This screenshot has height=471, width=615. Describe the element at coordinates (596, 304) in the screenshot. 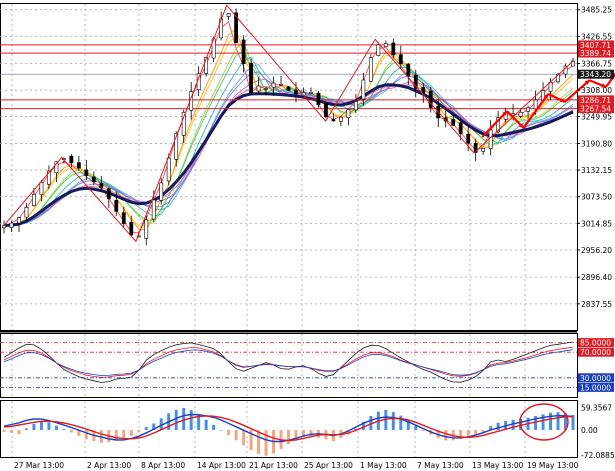

I see `price-tick-label: 2837.55` at that location.